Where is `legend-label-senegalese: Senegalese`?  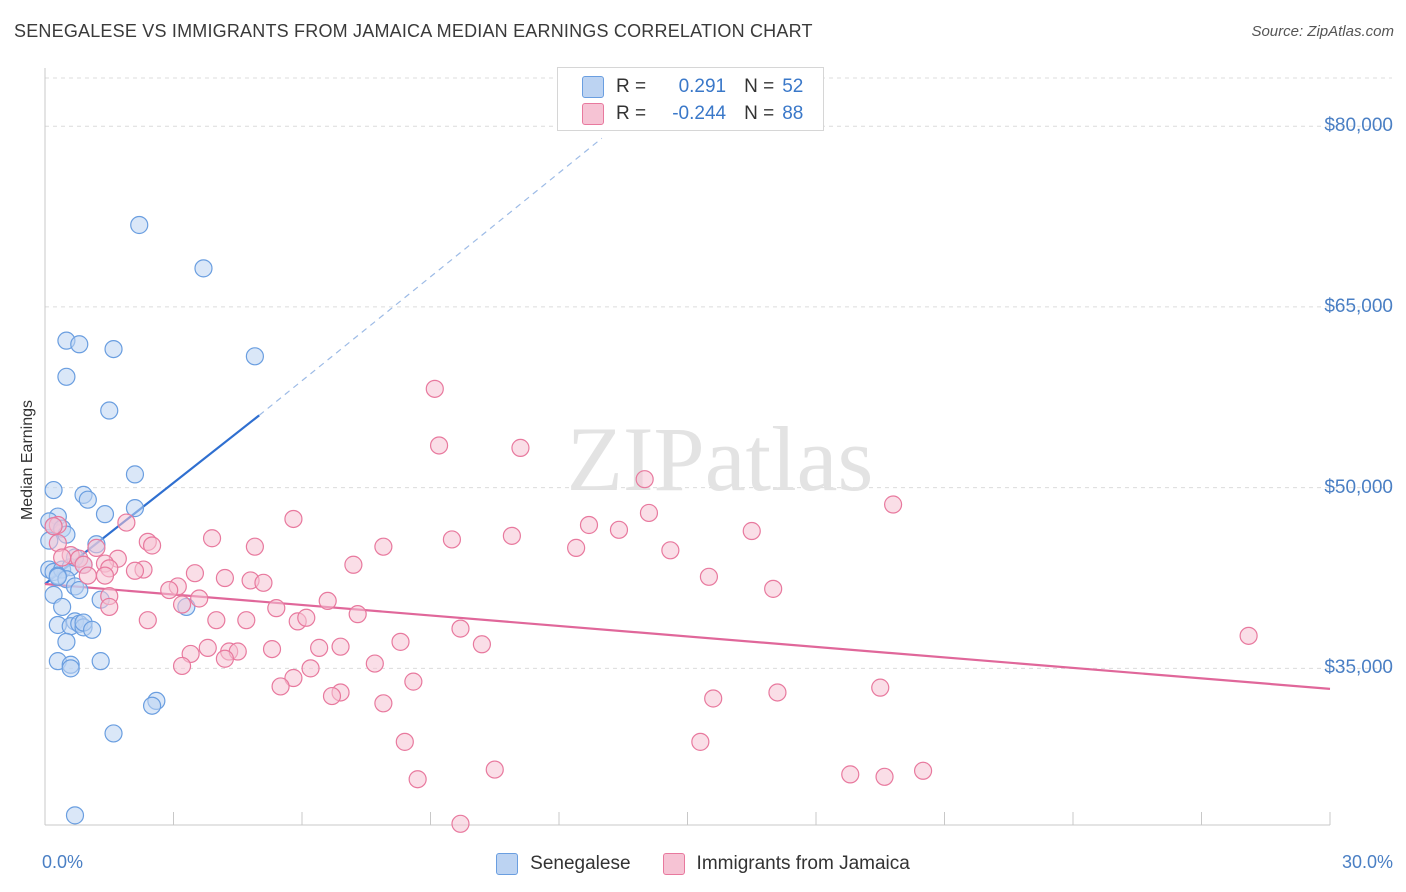
legend-label-senegalese: Senegalese is located at coordinates (580, 863).